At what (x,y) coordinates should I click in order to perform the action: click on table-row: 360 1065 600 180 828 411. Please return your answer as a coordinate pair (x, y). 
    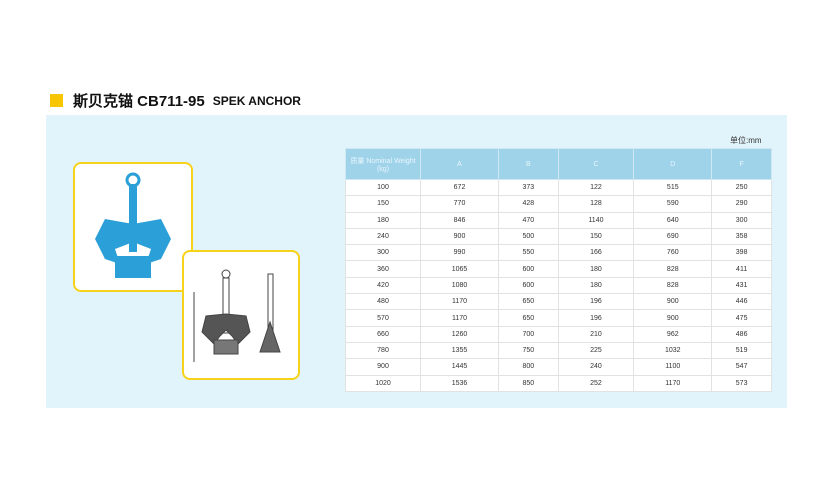
    Looking at the image, I should click on (558, 269).